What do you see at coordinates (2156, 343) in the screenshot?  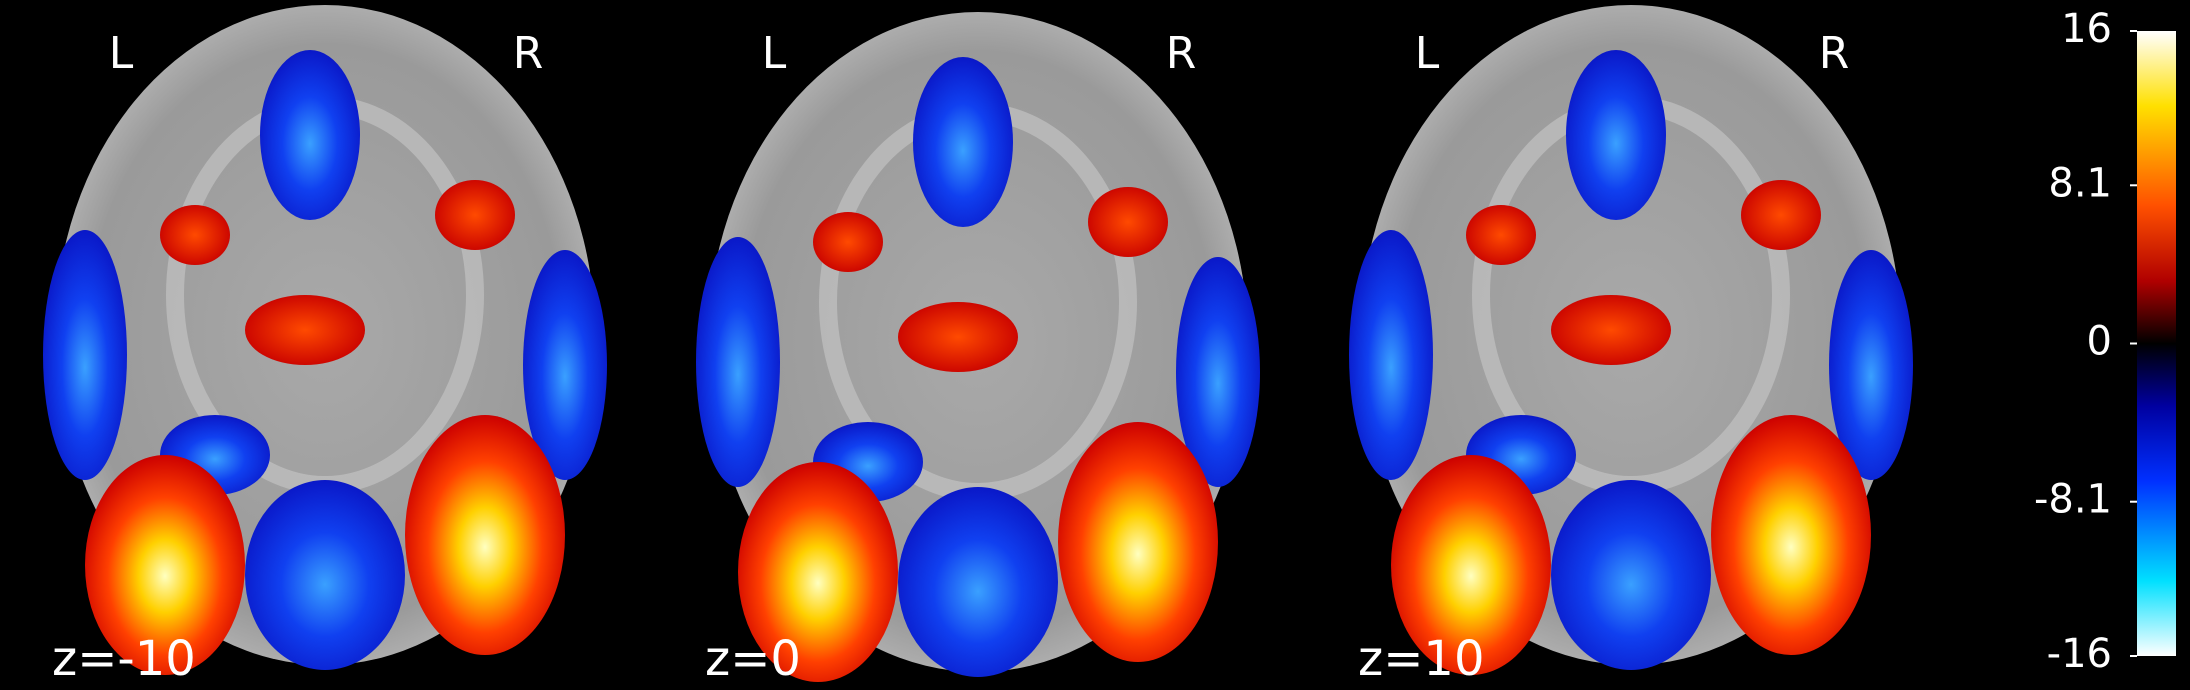 I see `colorbar` at bounding box center [2156, 343].